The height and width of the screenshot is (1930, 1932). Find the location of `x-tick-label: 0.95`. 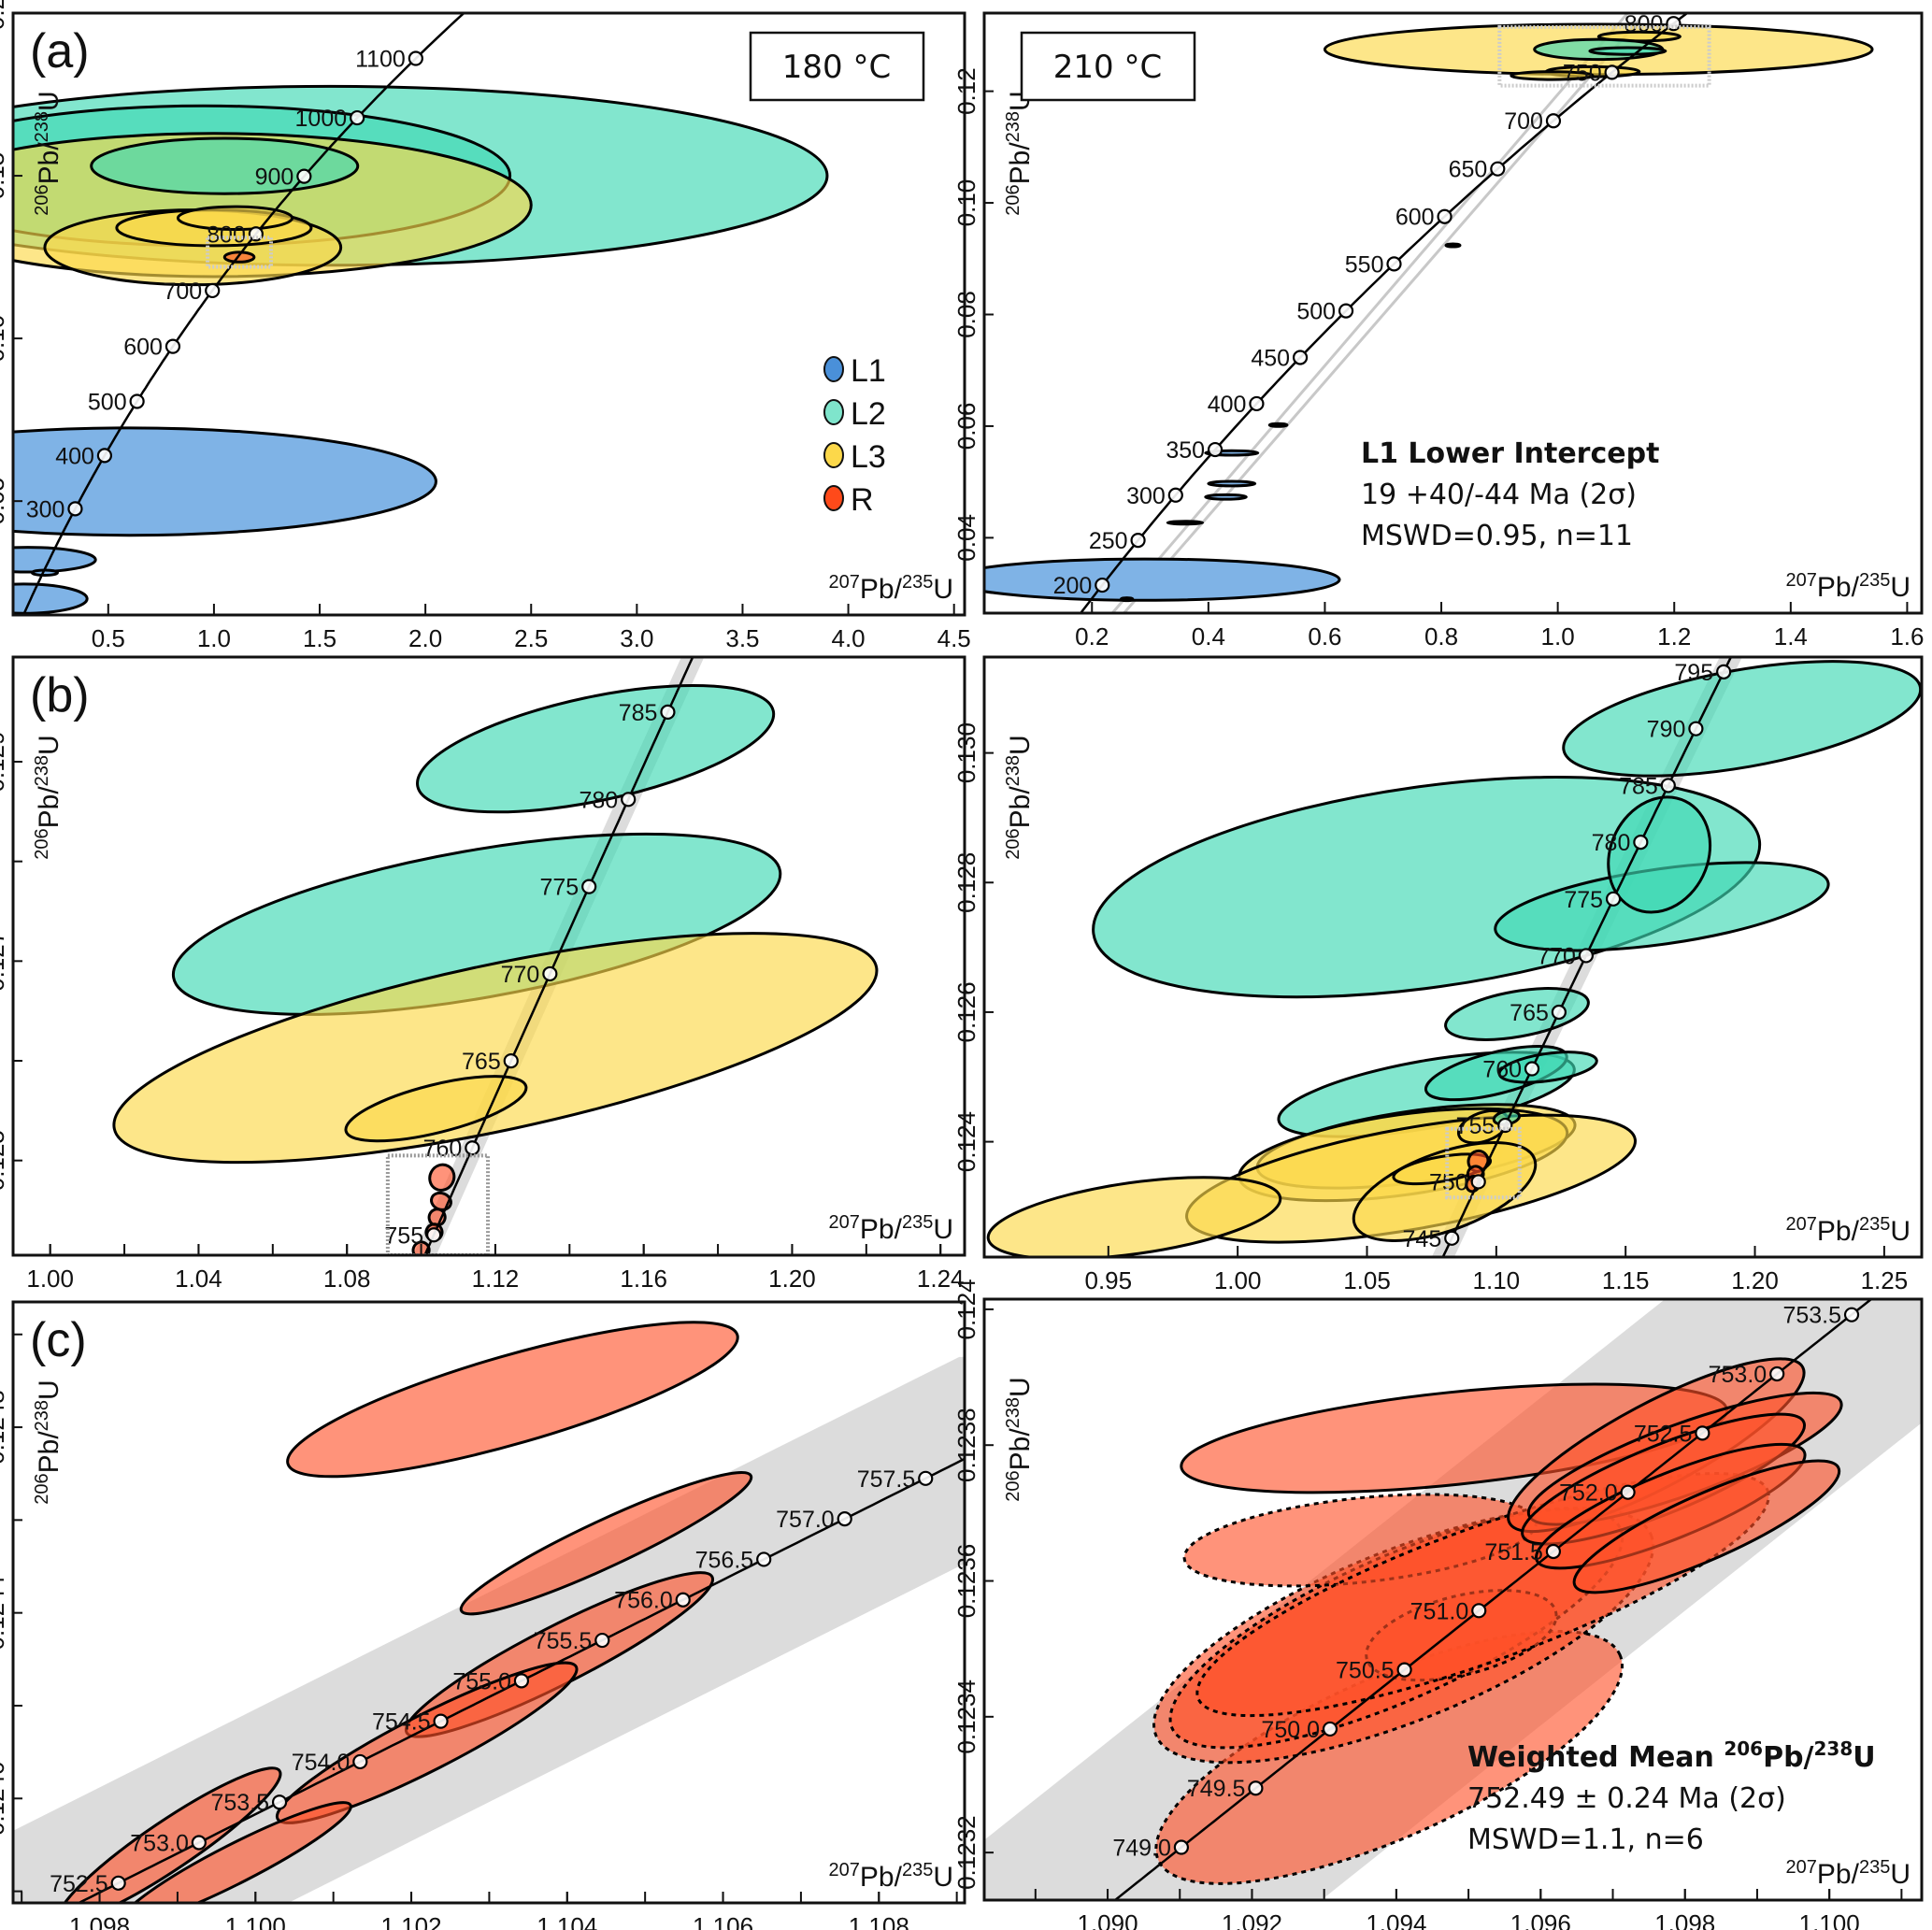

x-tick-label: 0.95 is located at coordinates (1109, 1280).